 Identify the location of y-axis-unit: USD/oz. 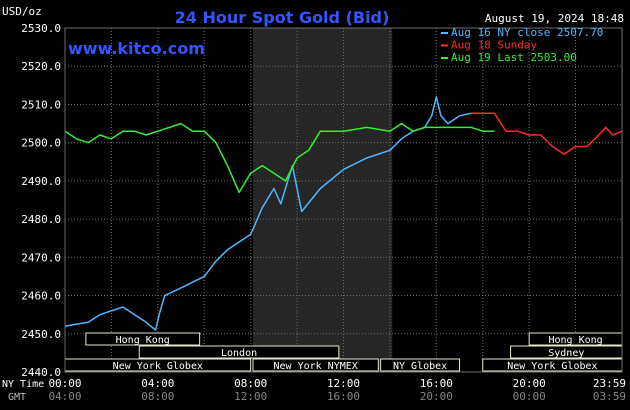
(22, 11).